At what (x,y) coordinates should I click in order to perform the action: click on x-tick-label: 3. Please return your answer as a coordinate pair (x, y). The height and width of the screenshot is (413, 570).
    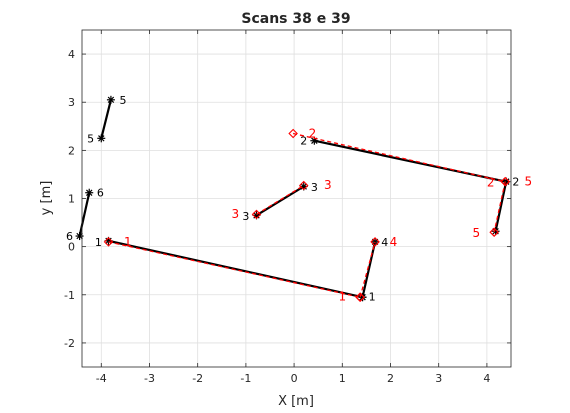
    Looking at the image, I should click on (438, 378).